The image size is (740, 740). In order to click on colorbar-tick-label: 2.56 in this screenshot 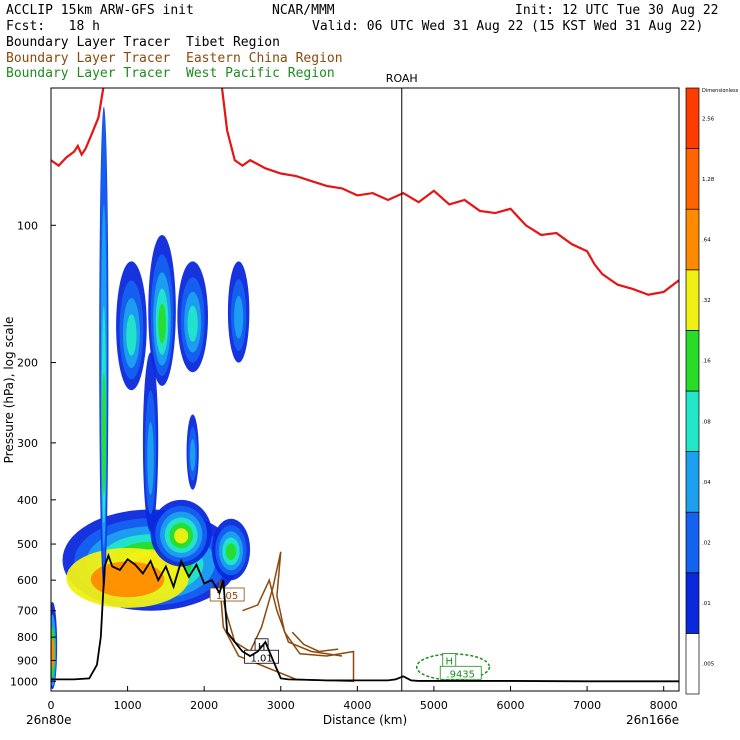, I will do `click(708, 119)`.